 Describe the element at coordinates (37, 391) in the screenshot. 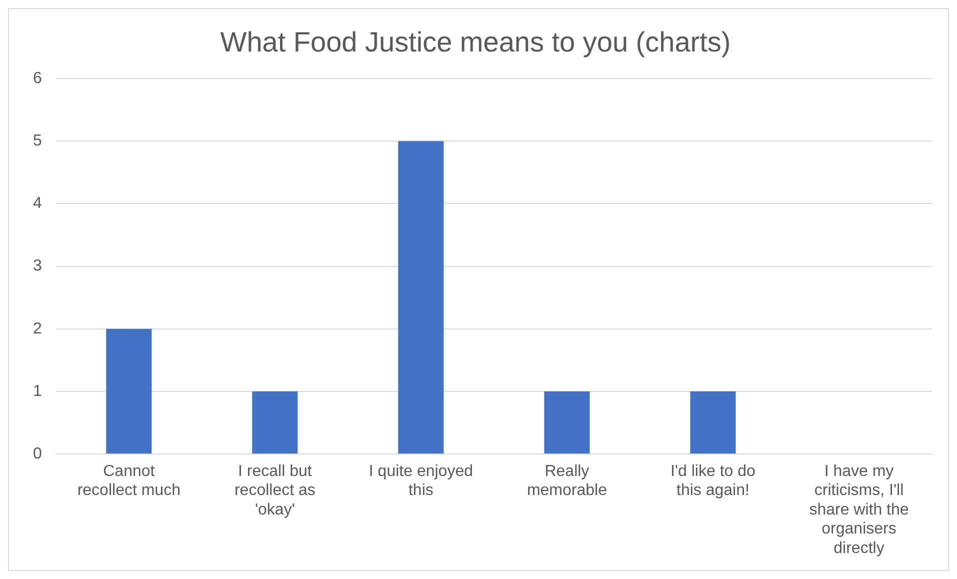

I see `y-tick-label: 1` at that location.